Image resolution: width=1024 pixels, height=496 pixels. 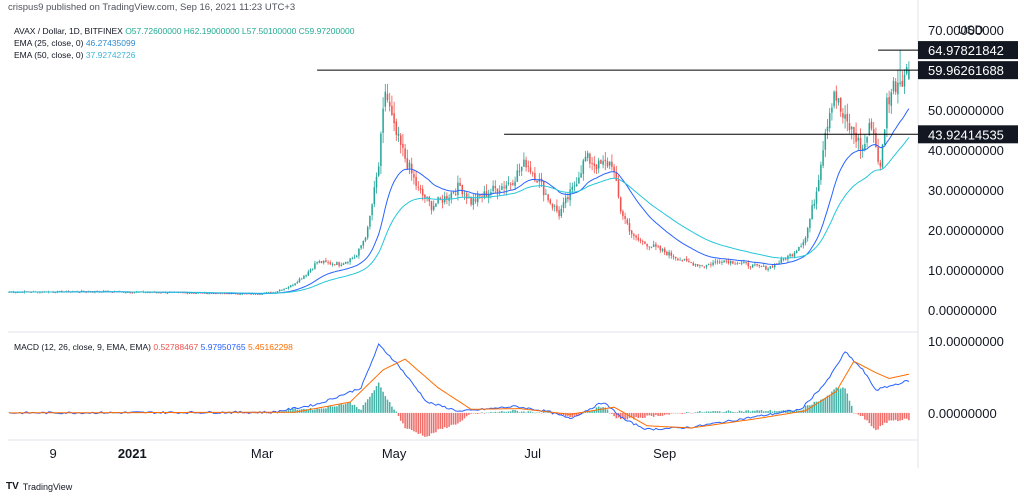 What do you see at coordinates (966, 110) in the screenshot?
I see `price-tick-label: 50.00000000` at bounding box center [966, 110].